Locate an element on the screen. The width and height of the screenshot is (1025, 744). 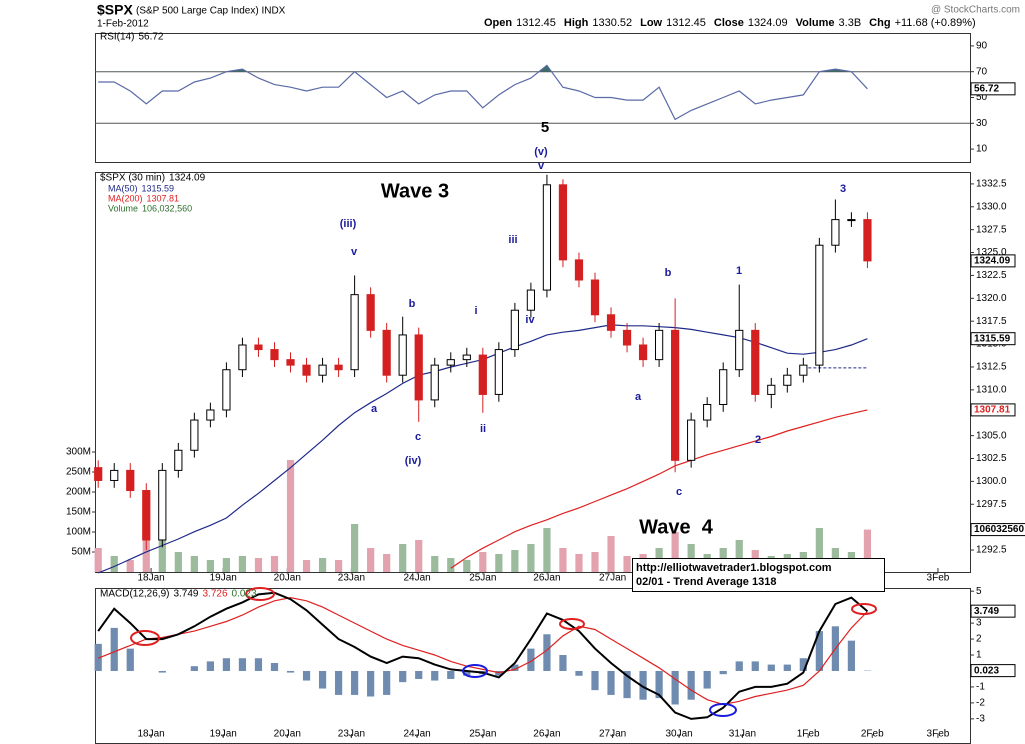
x-tick-label: 31Jan is located at coordinates (742, 734).